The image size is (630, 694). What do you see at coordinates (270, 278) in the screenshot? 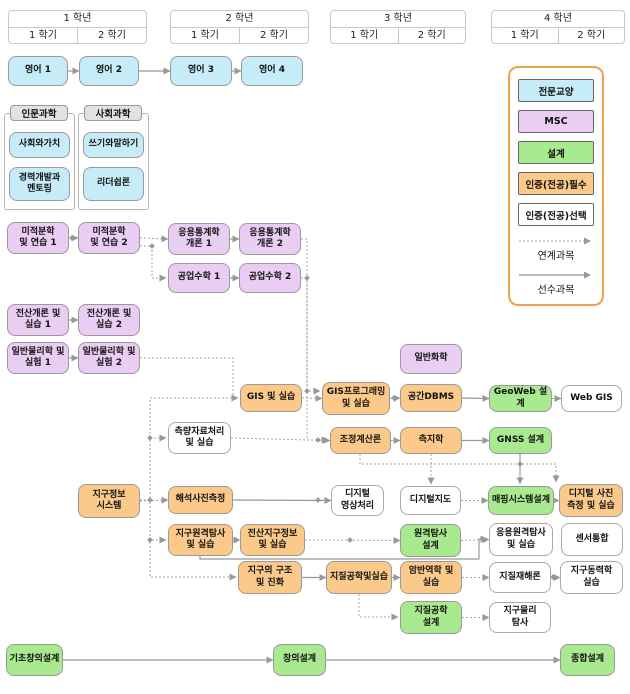
I see `course-math2: 공업수학 2` at bounding box center [270, 278].